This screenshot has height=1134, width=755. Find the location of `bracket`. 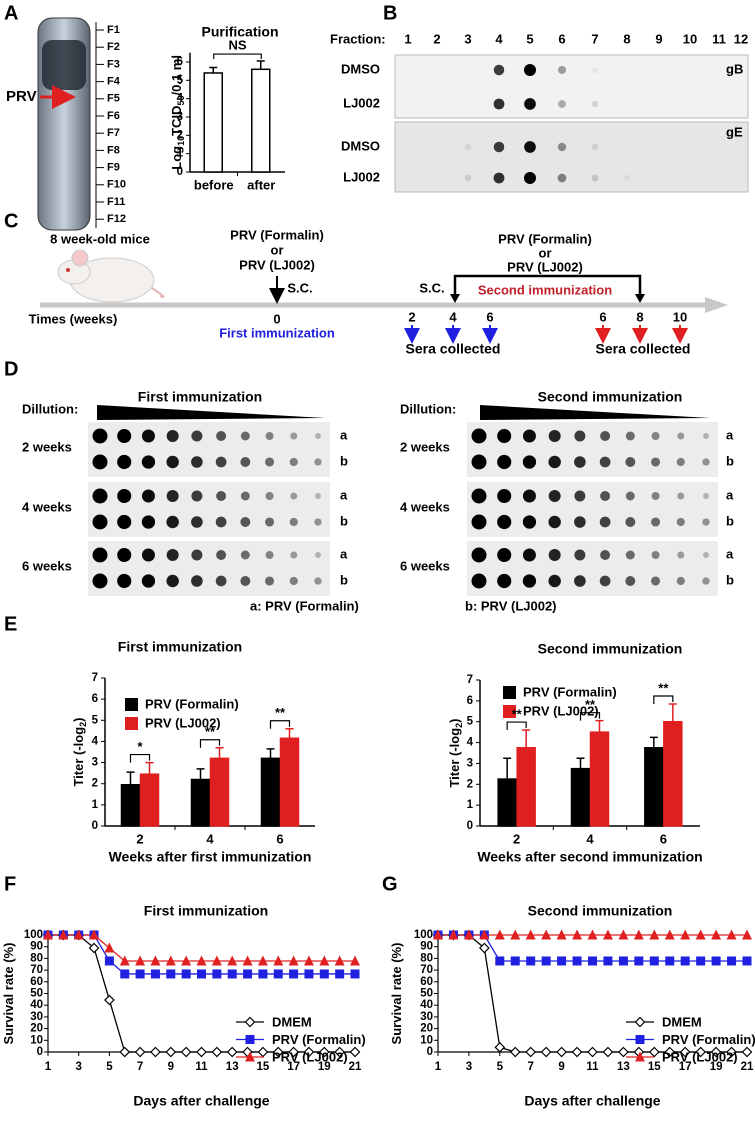

bracket is located at coordinates (547, 285).